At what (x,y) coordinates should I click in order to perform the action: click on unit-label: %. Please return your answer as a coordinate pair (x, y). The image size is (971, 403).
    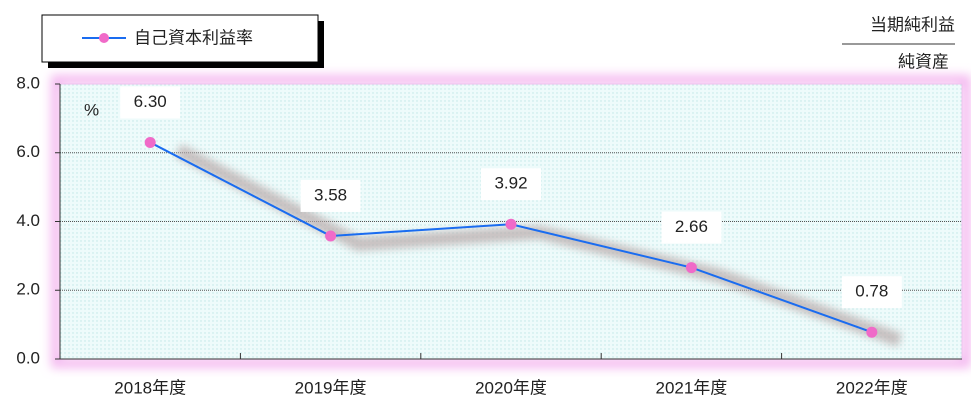
    Looking at the image, I should click on (91, 109).